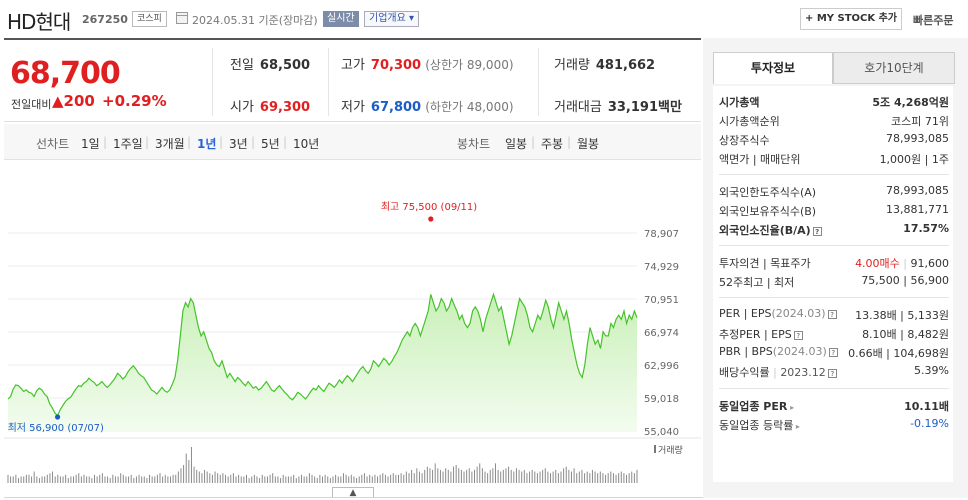 The image size is (968, 500). Describe the element at coordinates (242, 107) in the screenshot. I see `open-label: 시가` at that location.